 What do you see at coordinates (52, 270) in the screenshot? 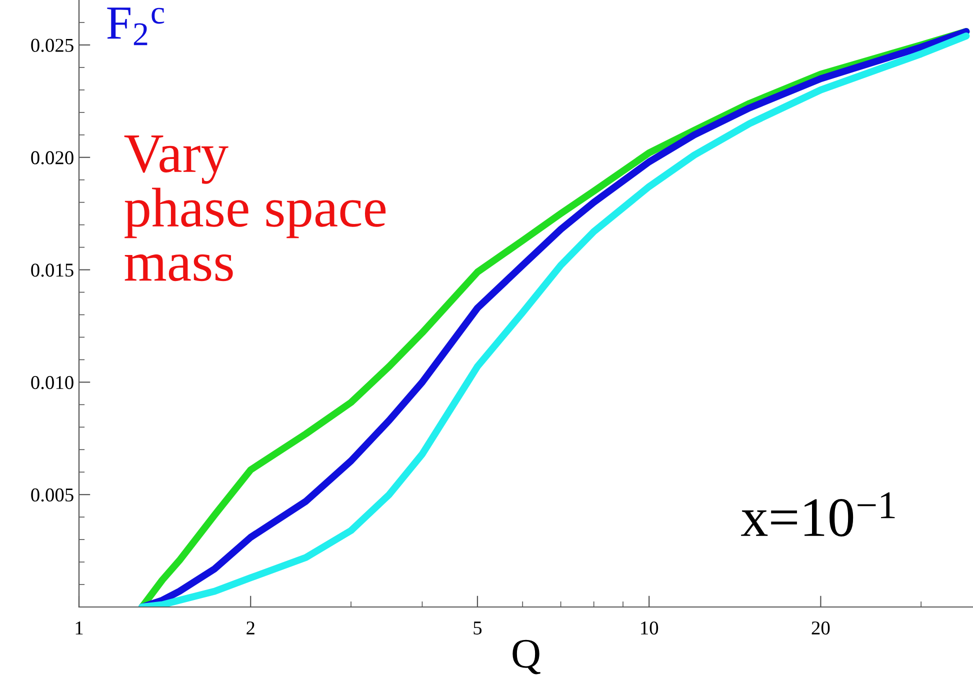
I see `y-tick-label: 0.015` at bounding box center [52, 270].